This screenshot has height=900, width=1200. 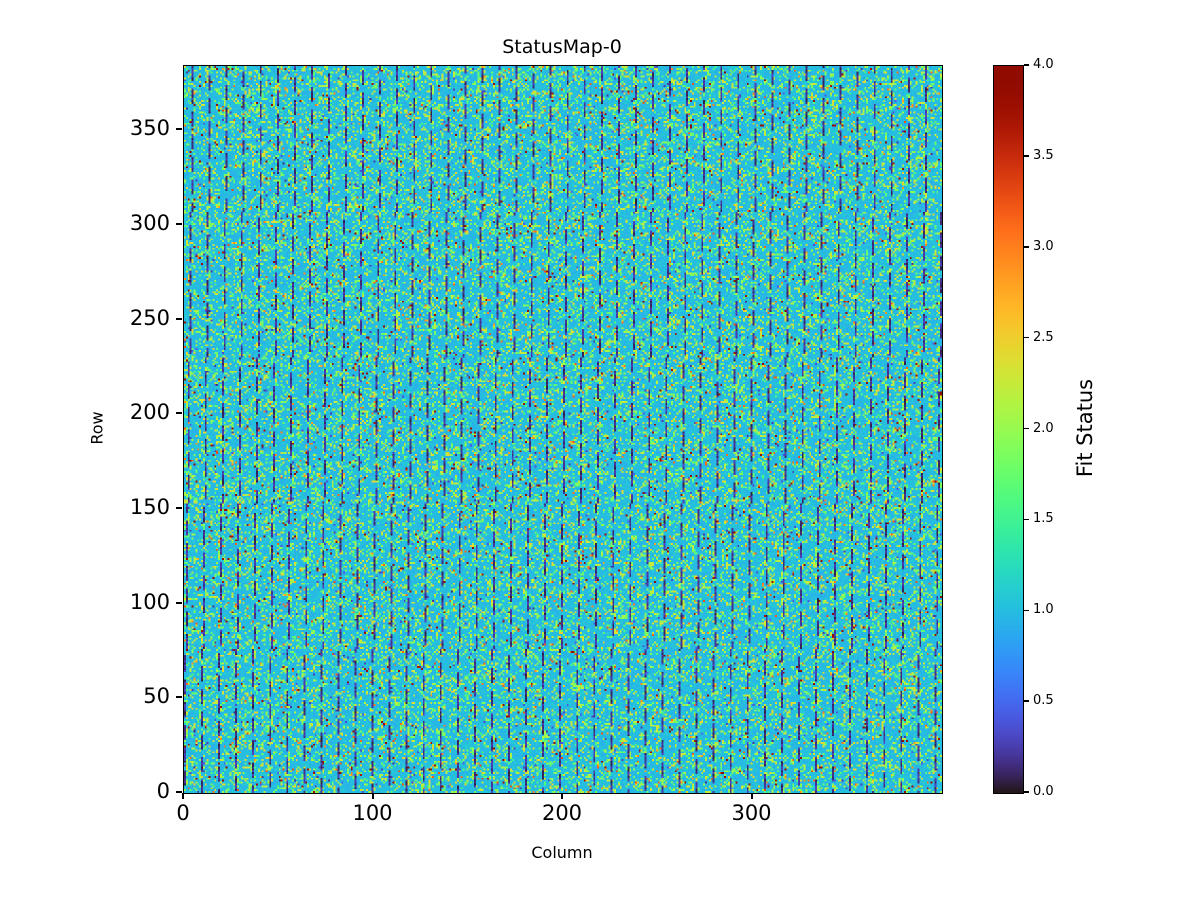 What do you see at coordinates (372, 813) in the screenshot?
I see `x-tick-label: 100` at bounding box center [372, 813].